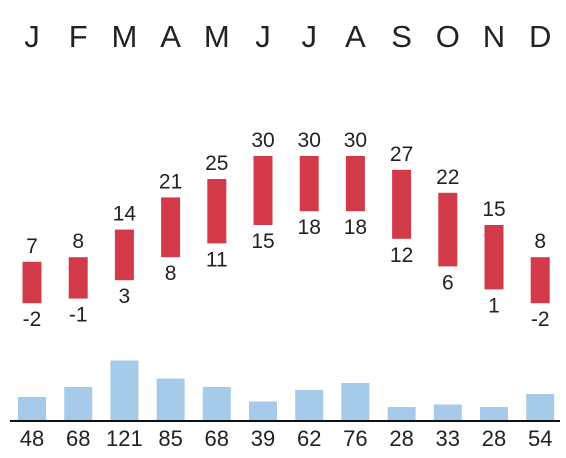 Image resolution: width=566 pixels, height=458 pixels. What do you see at coordinates (448, 282) in the screenshot?
I see `low-temp-label: 6` at bounding box center [448, 282].